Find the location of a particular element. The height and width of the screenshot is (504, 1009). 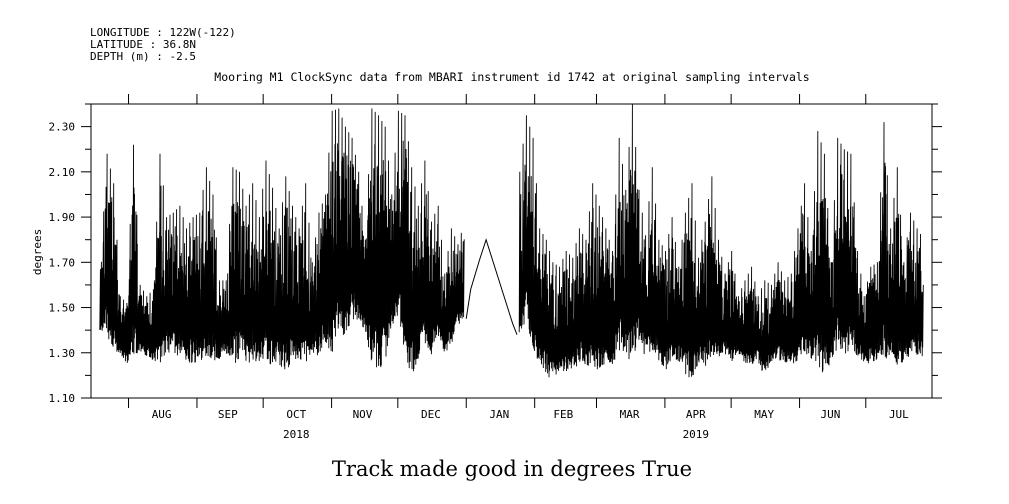

y-axis-label: degrees is located at coordinates (37, 252).